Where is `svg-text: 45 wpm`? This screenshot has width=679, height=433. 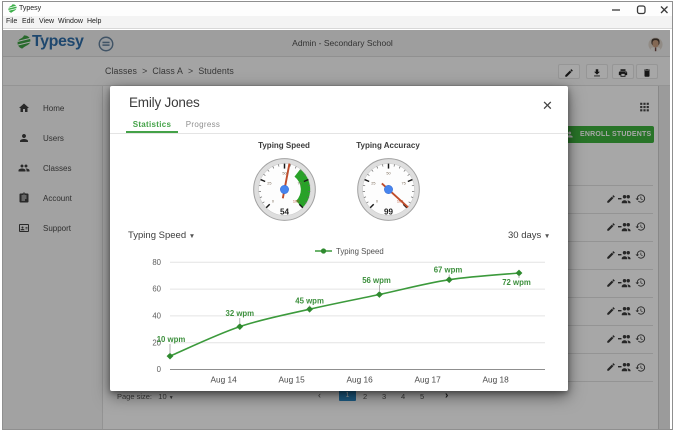
svg-text: 45 wpm is located at coordinates (309, 301).